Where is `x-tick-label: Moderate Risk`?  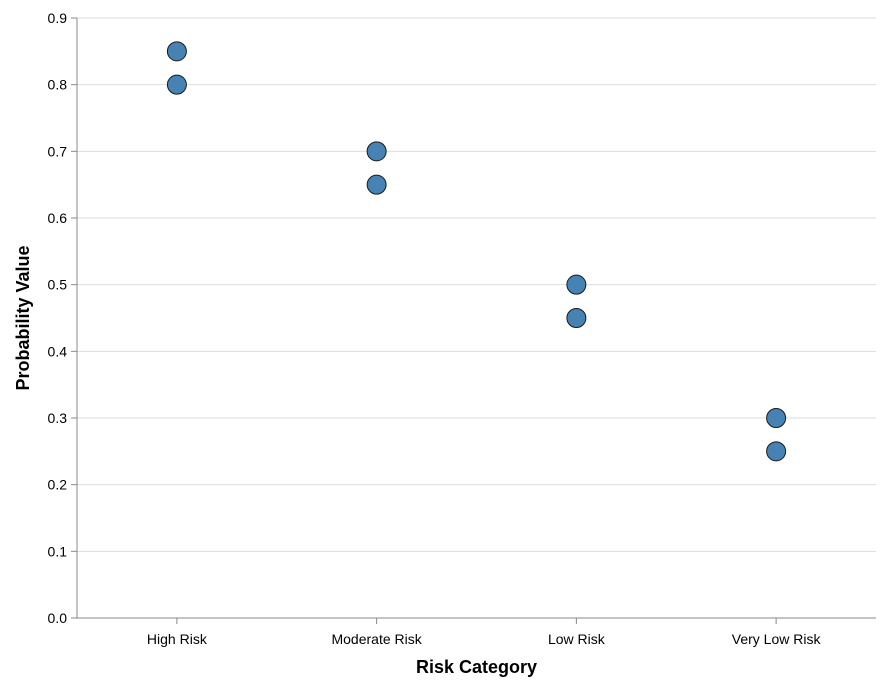
x-tick-label: Moderate Risk is located at coordinates (376, 639).